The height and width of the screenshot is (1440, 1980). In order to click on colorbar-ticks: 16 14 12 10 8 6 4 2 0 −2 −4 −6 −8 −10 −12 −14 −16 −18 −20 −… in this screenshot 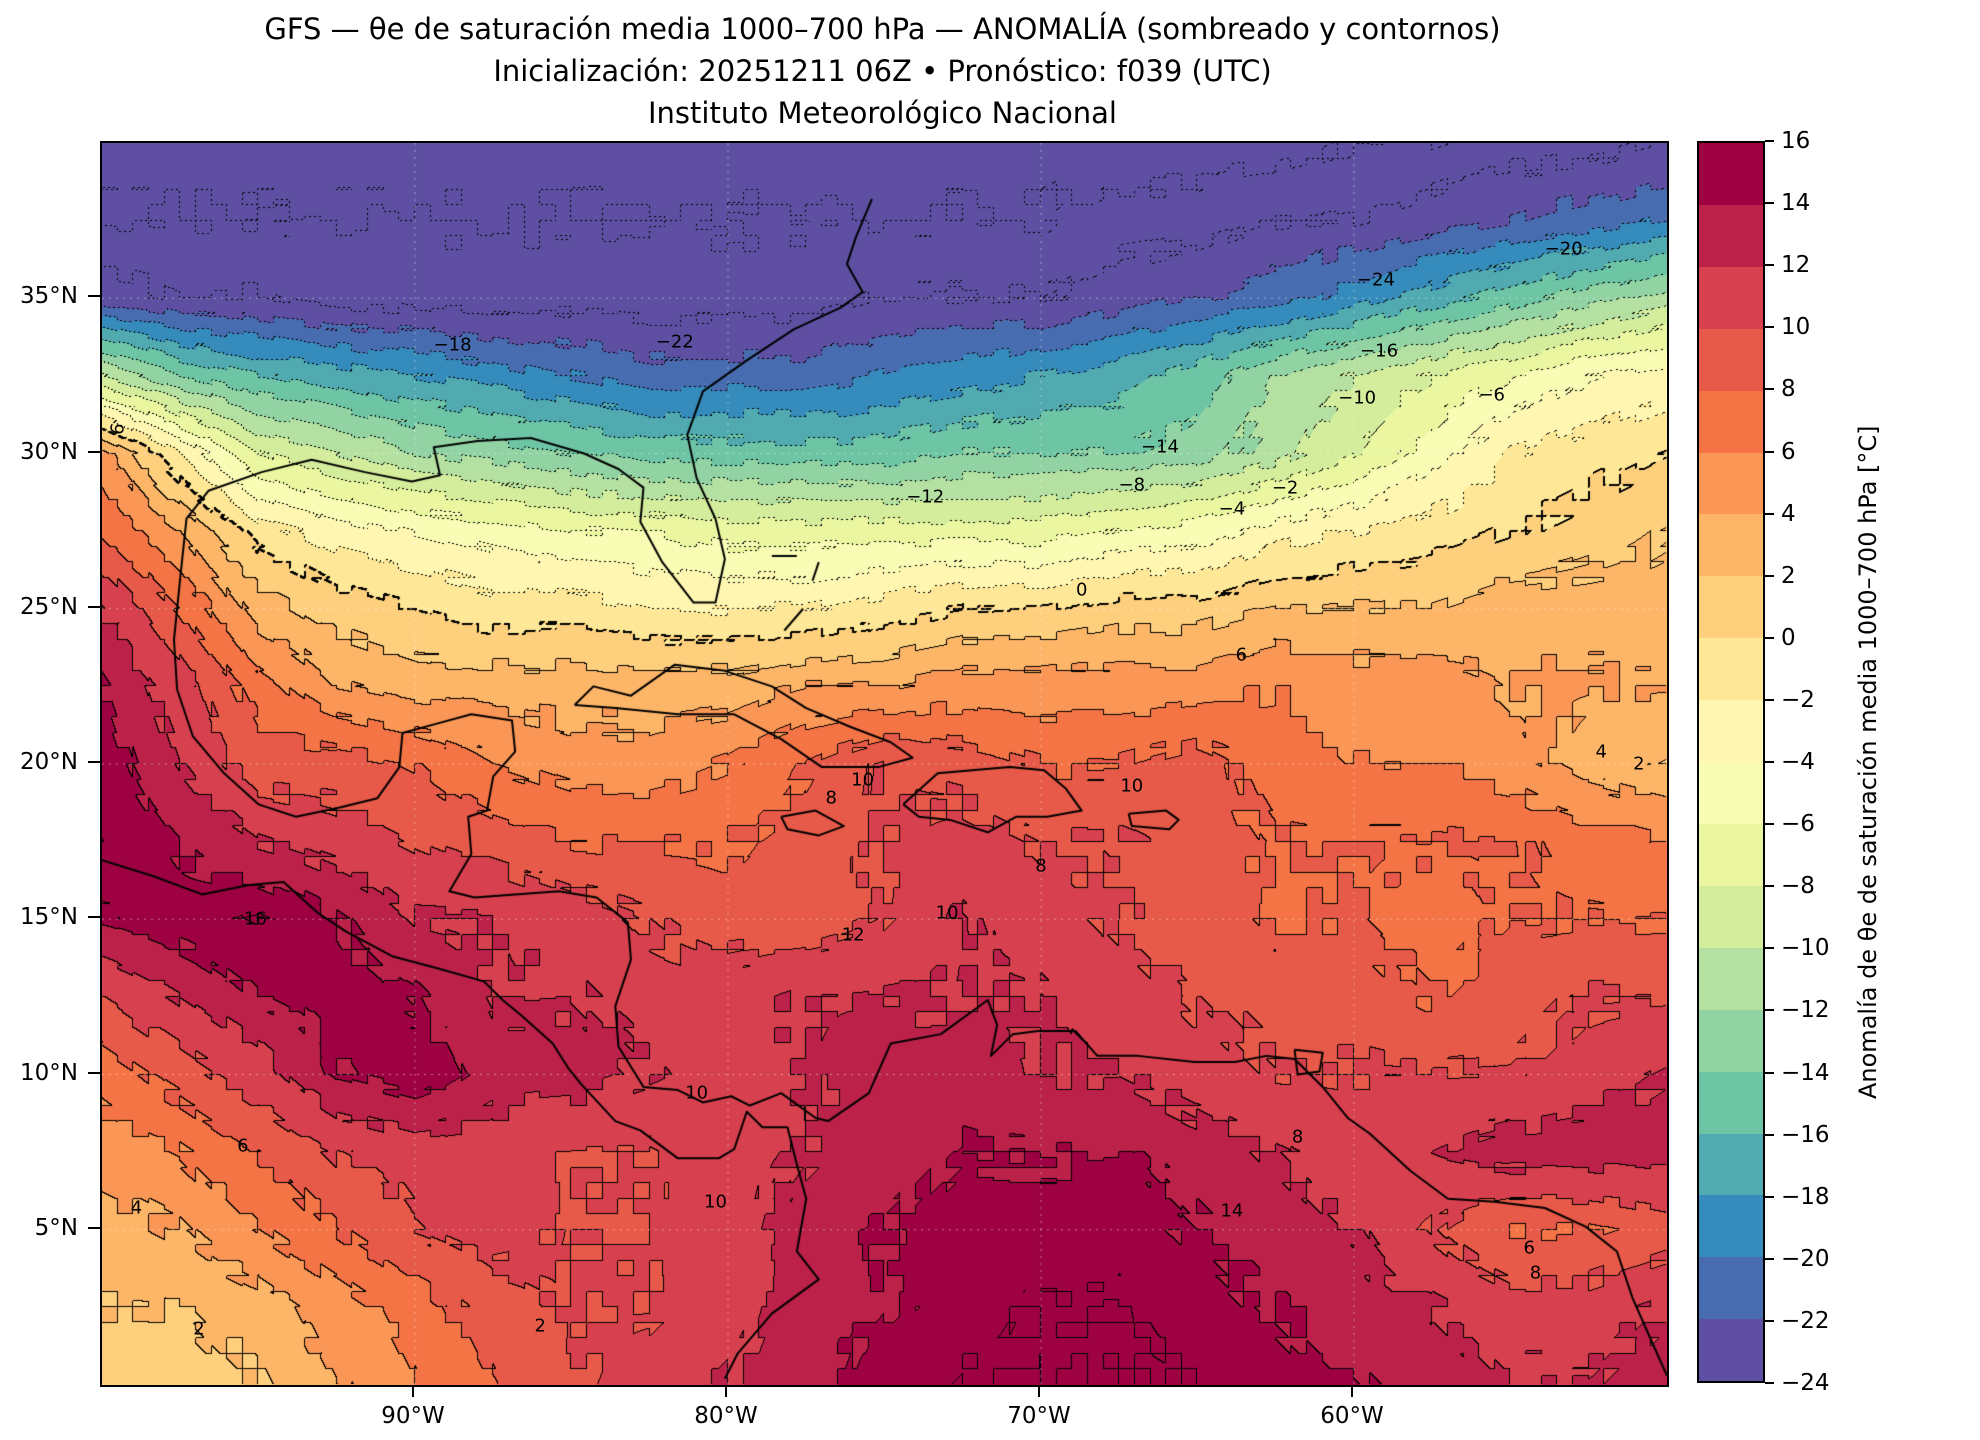, I will do `click(1825, 762)`.